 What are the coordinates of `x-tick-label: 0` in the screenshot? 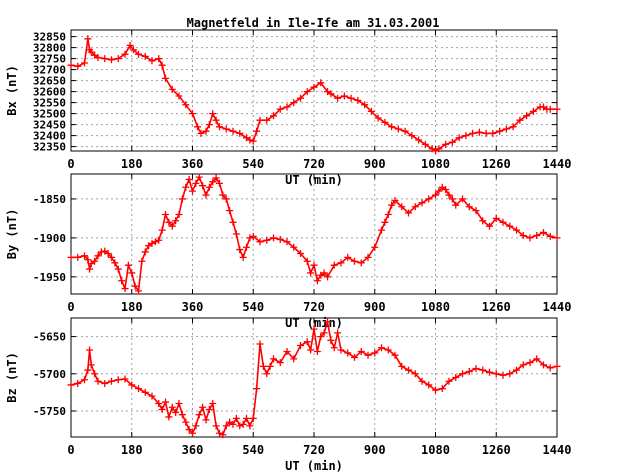 It's located at (70, 164).